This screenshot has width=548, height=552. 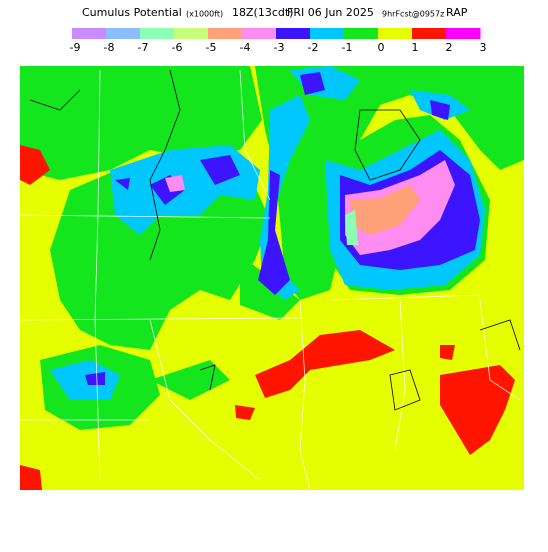 I want to click on high-regions, so click(x=310, y=207).